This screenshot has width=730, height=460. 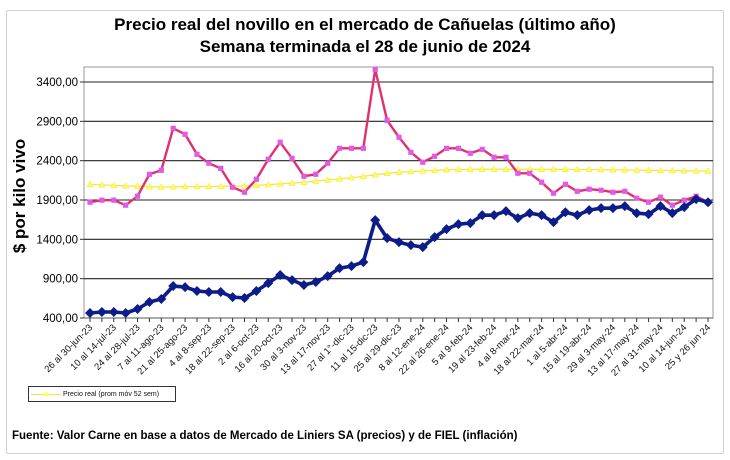 I want to click on y-tick-label: 2900,00, so click(x=57, y=122).